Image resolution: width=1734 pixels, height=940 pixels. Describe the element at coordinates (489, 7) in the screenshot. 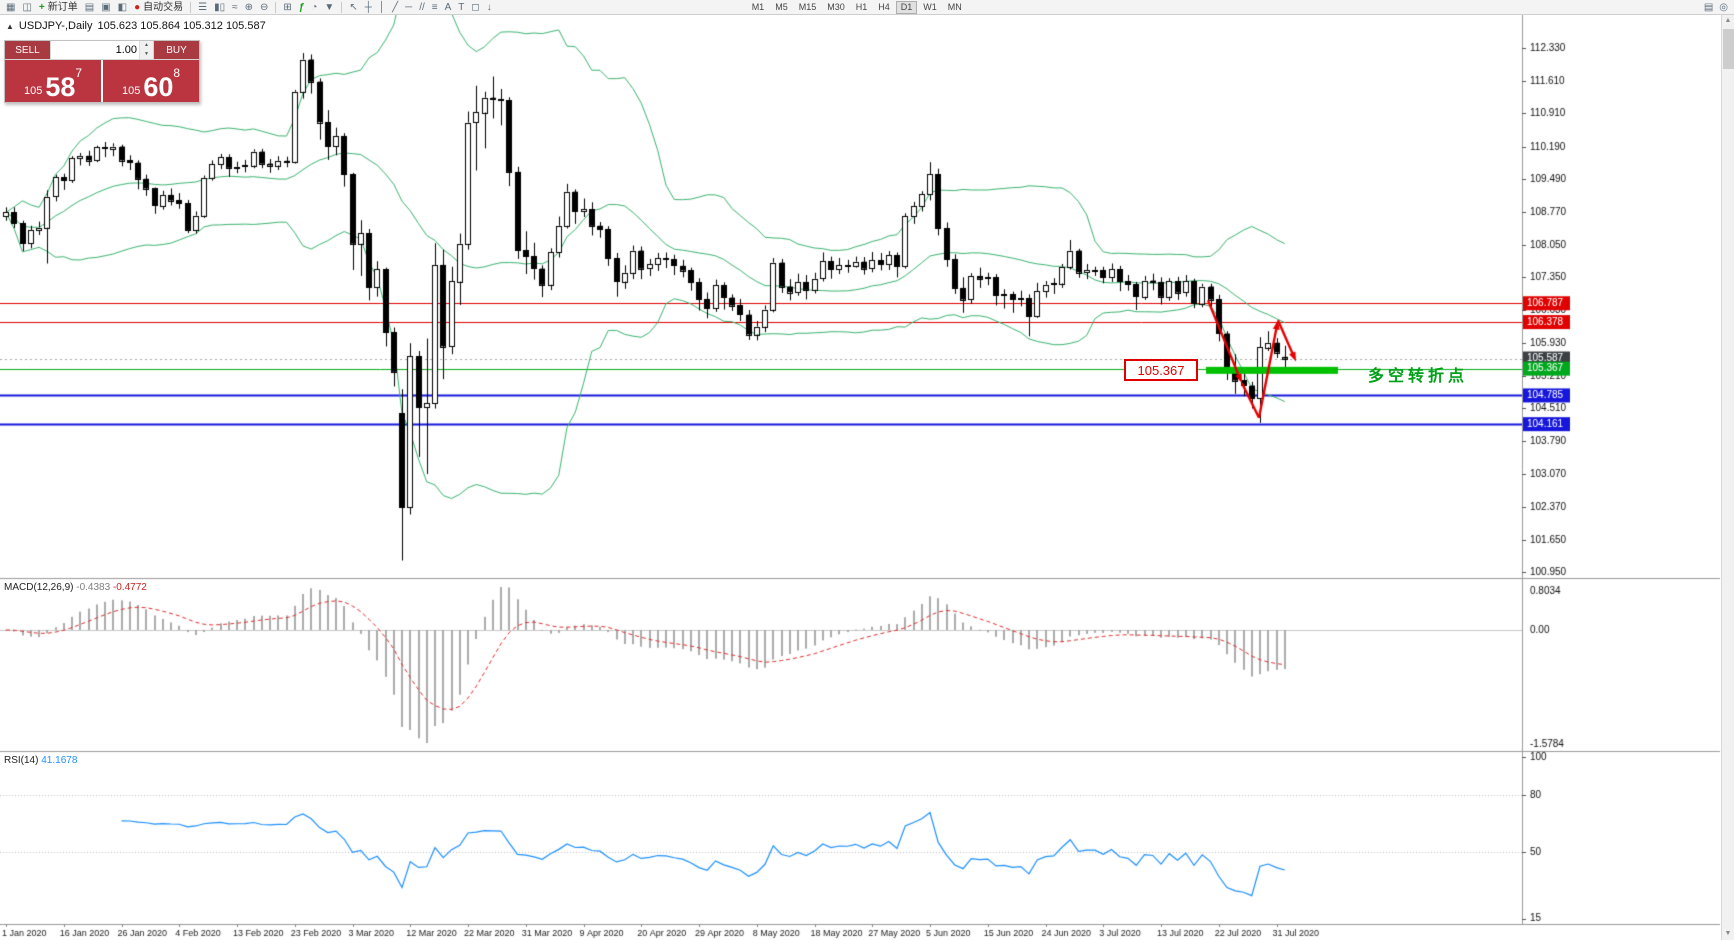

I see `arrows-tool-button: ↓` at that location.